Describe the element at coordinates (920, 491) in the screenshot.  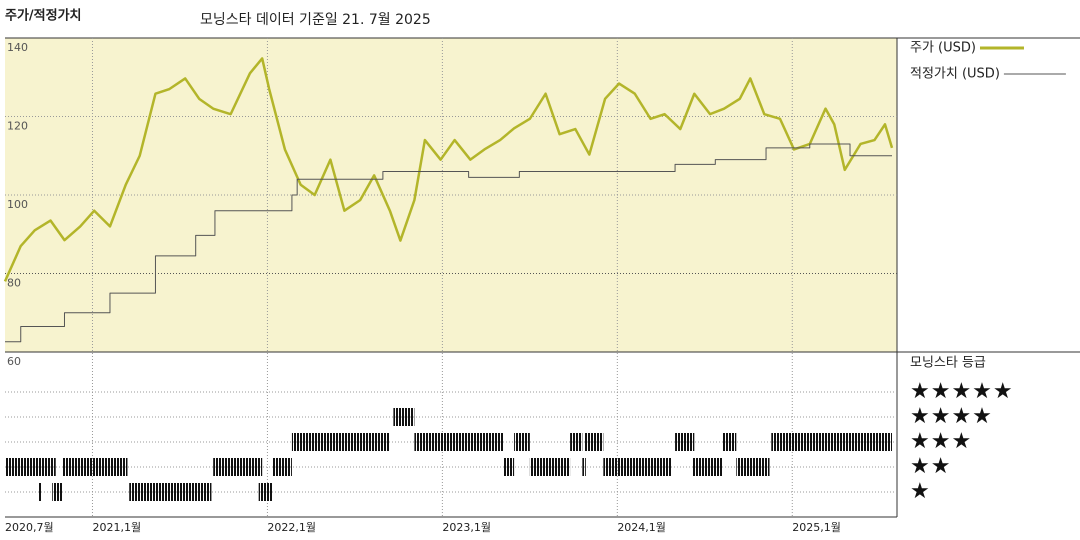
I see `rating-label: ★` at that location.